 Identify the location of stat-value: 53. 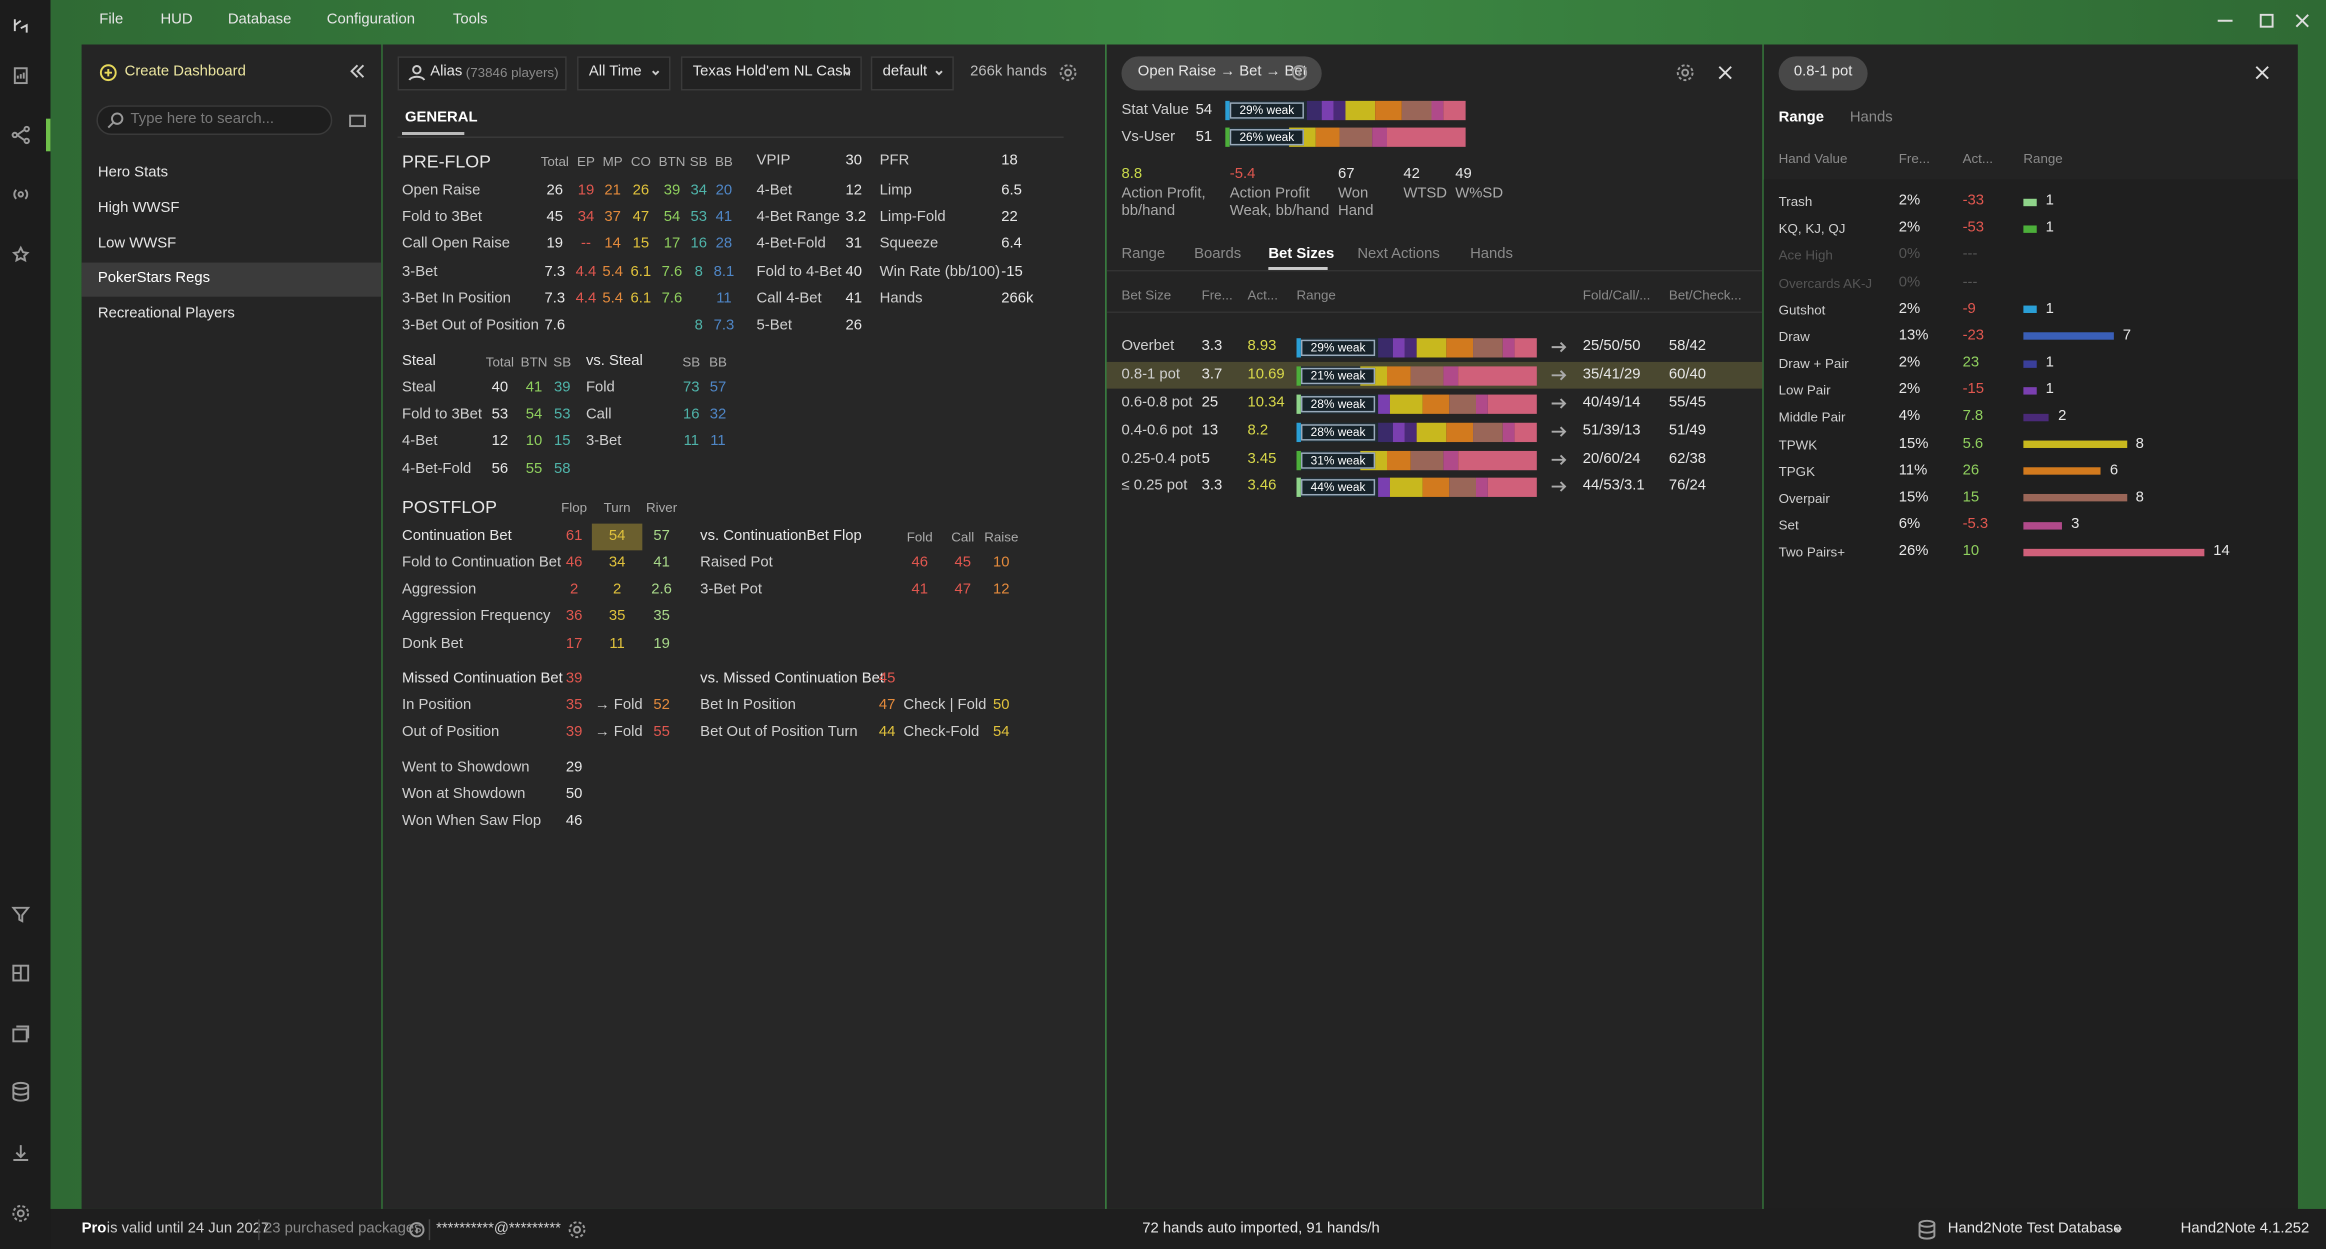
(698, 217).